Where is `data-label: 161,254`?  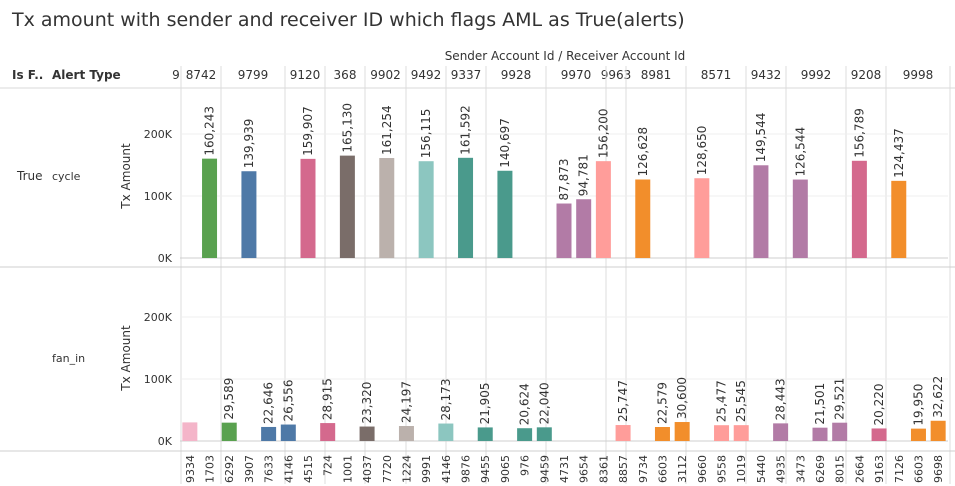 data-label: 161,254 is located at coordinates (387, 130).